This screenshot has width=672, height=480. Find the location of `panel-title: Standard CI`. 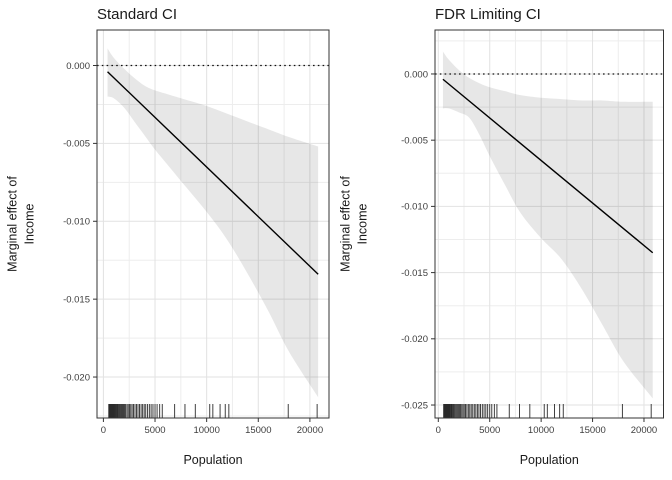

panel-title: Standard CI is located at coordinates (137, 14).